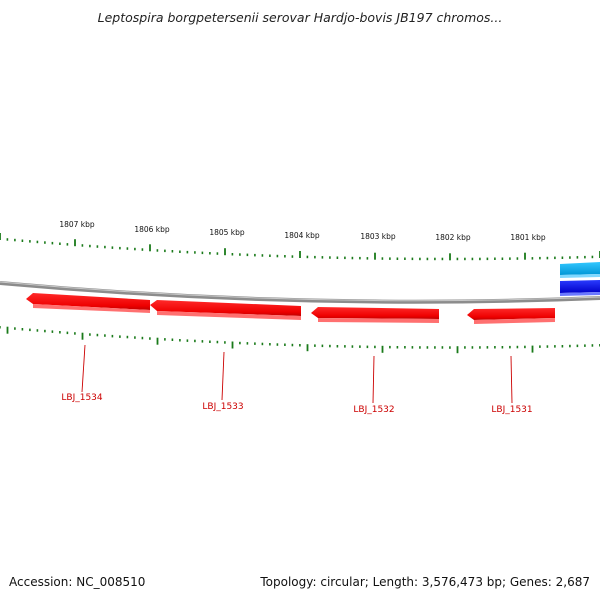 This screenshot has width=600, height=600. I want to click on chromosome-backbone, so click(300, 292).